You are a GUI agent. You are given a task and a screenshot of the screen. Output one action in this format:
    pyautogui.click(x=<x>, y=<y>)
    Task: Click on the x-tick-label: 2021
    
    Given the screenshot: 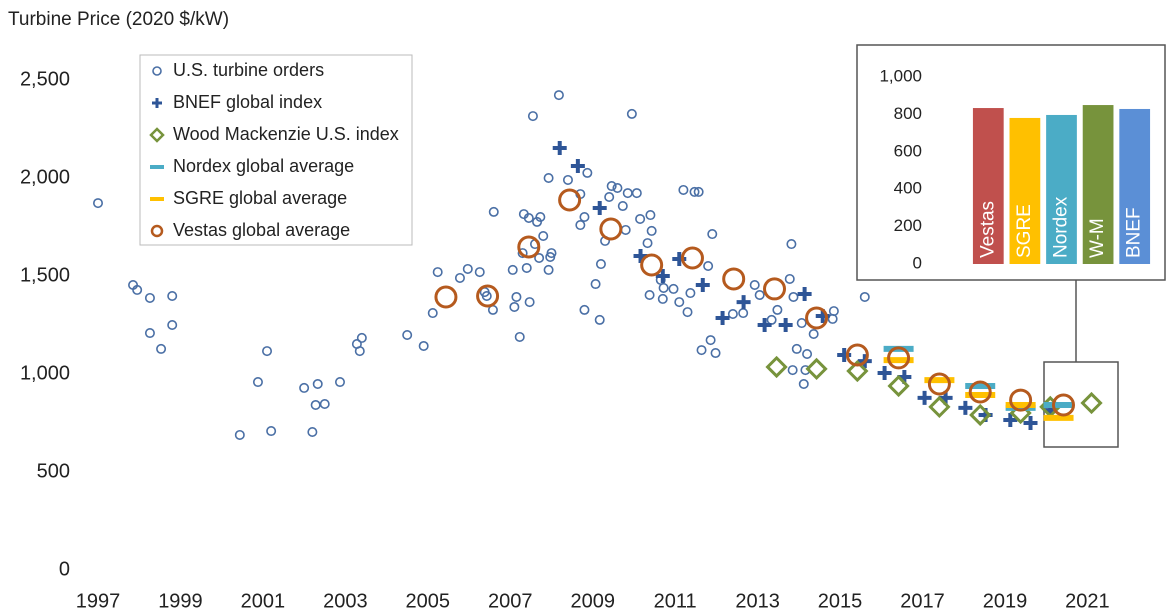 What is the action you would take?
    pyautogui.click(x=1087, y=601)
    